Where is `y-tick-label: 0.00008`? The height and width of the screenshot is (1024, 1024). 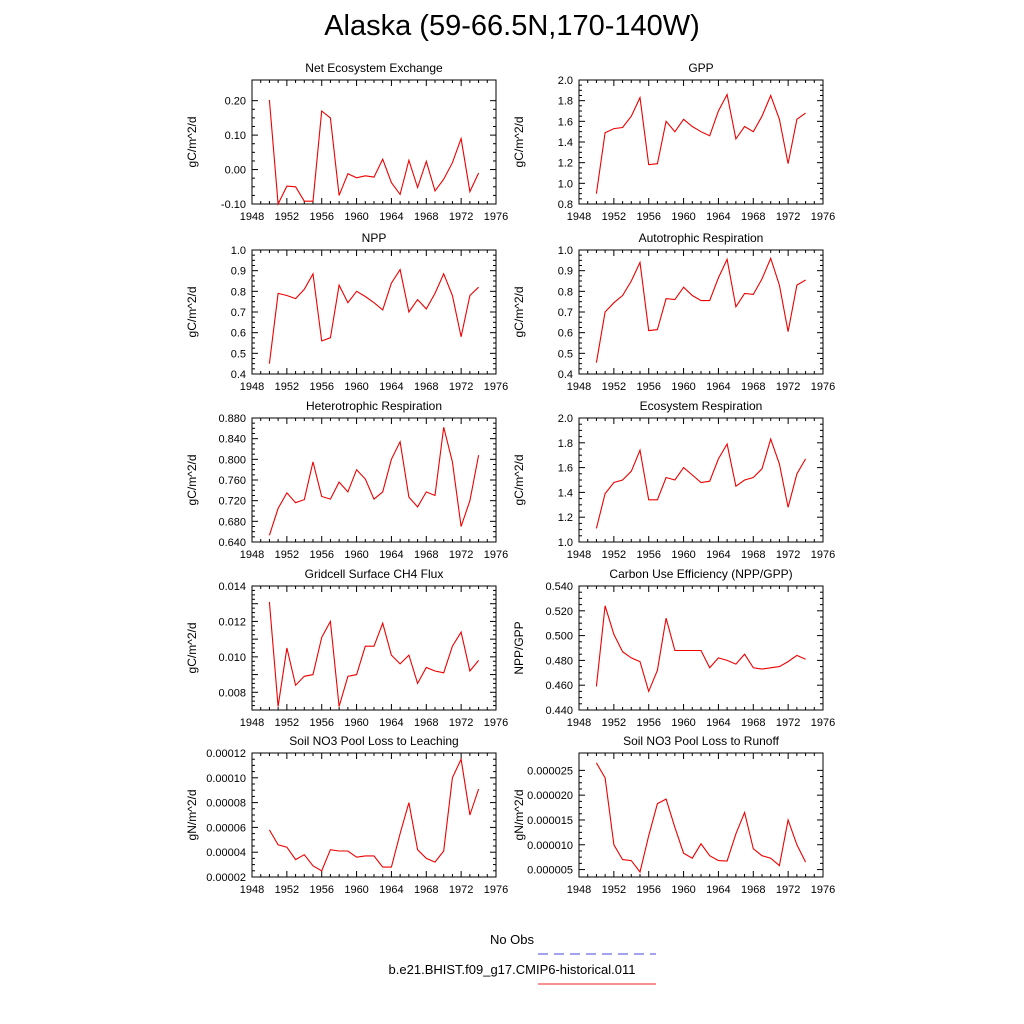 y-tick-label: 0.00008 is located at coordinates (226, 804).